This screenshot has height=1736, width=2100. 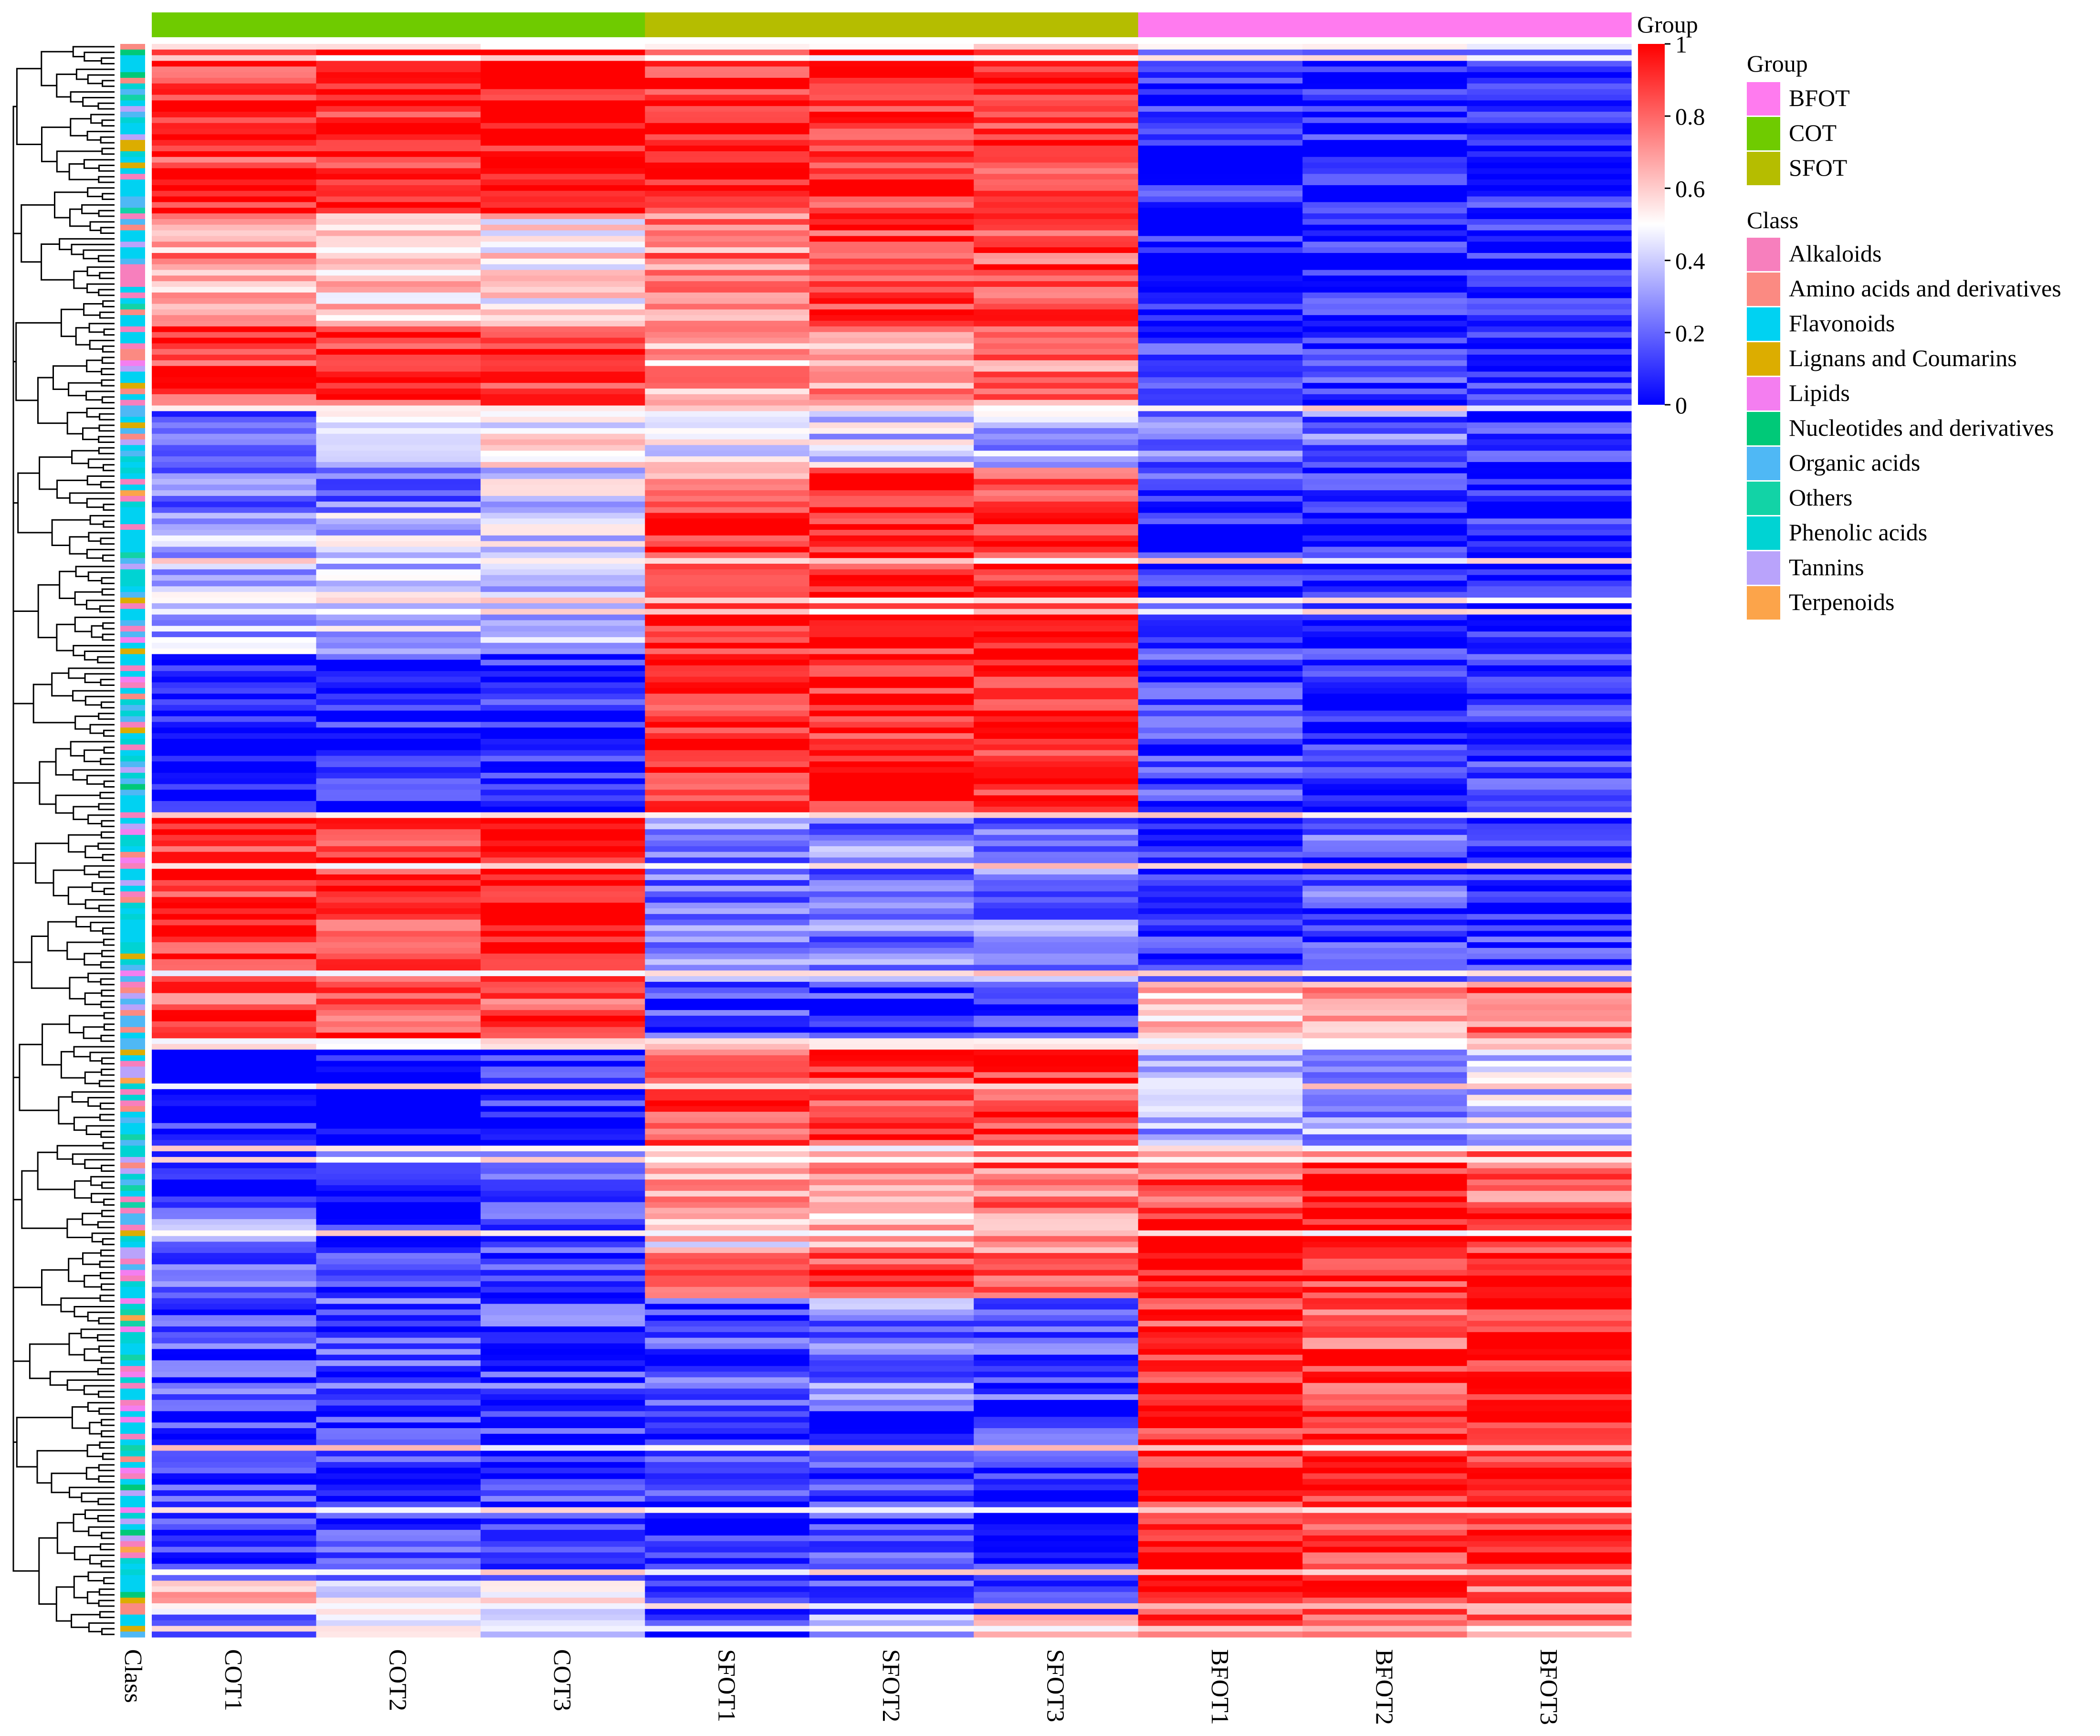 I want to click on colorbar-tick-label: 0, so click(x=1681, y=405).